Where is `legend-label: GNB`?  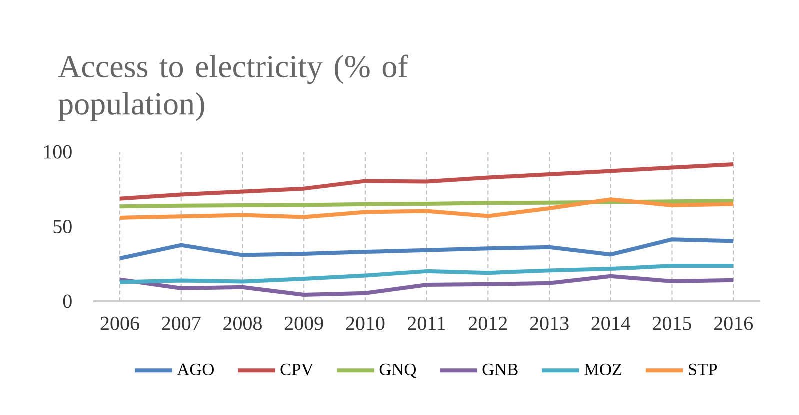
legend-label: GNB is located at coordinates (500, 370).